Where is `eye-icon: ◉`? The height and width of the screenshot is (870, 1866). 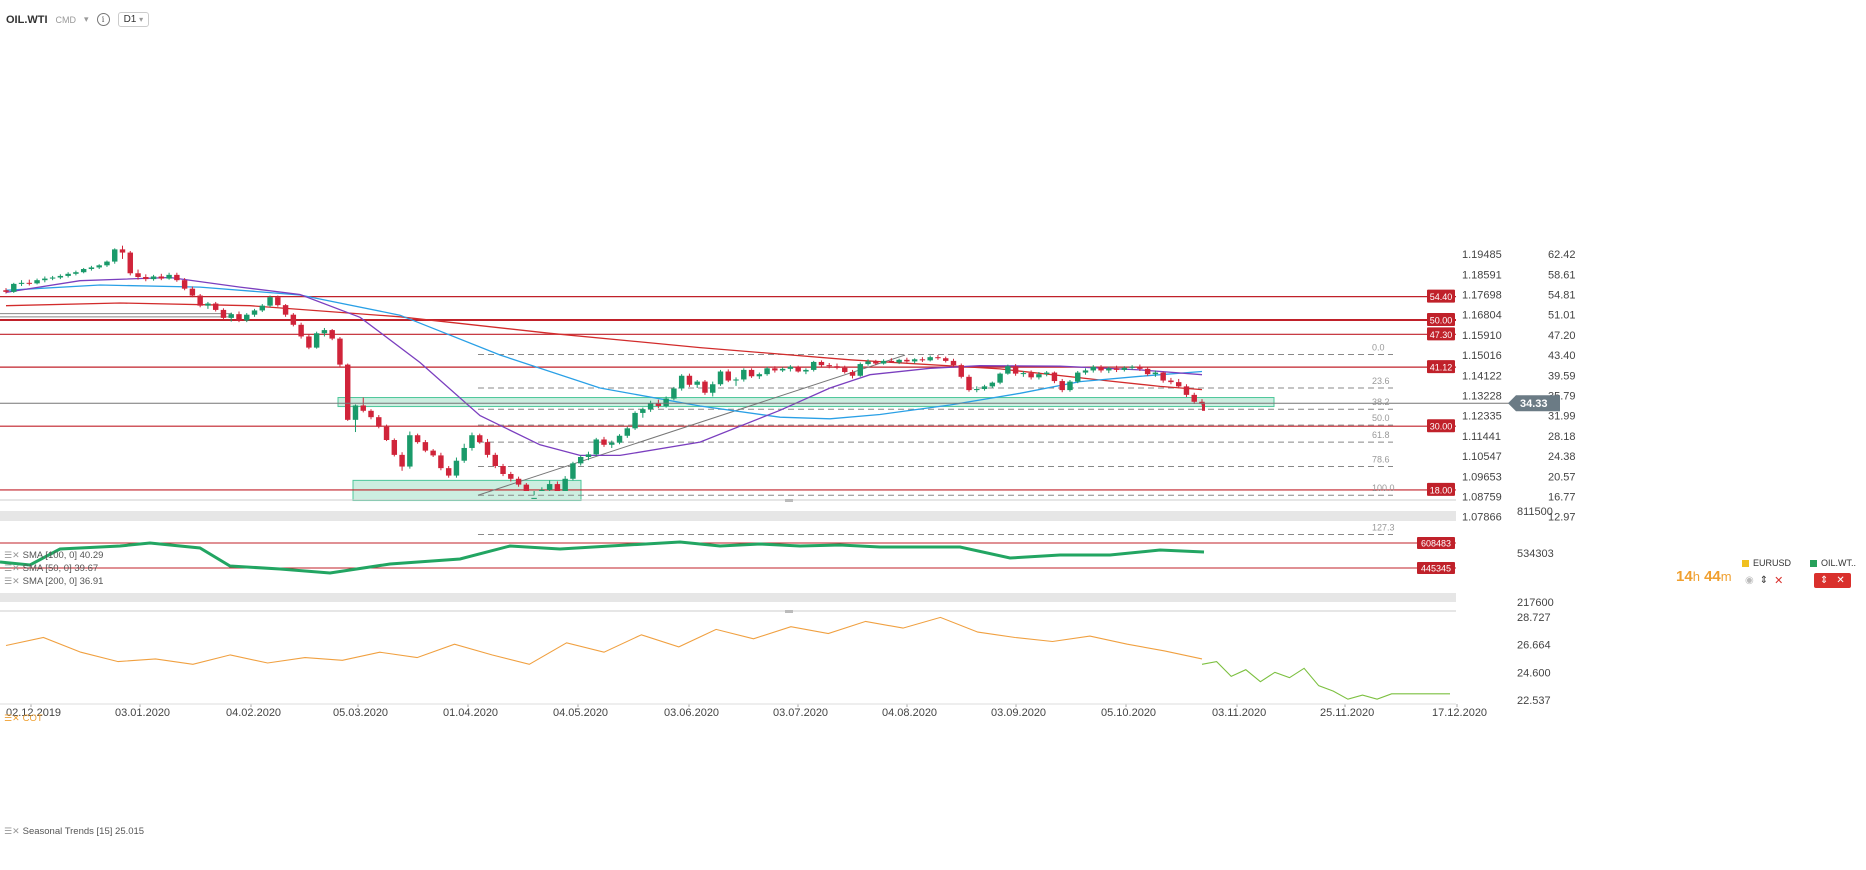 eye-icon: ◉ is located at coordinates (1749, 580).